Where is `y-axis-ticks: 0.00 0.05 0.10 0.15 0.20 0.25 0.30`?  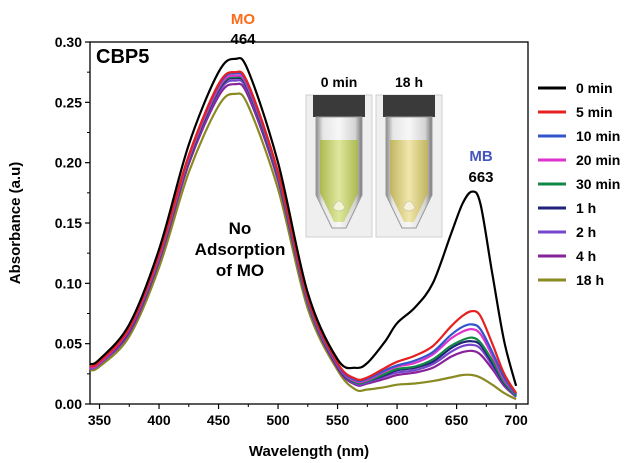 y-axis-ticks: 0.00 0.05 0.10 0.15 0.20 0.25 0.30 is located at coordinates (72, 223).